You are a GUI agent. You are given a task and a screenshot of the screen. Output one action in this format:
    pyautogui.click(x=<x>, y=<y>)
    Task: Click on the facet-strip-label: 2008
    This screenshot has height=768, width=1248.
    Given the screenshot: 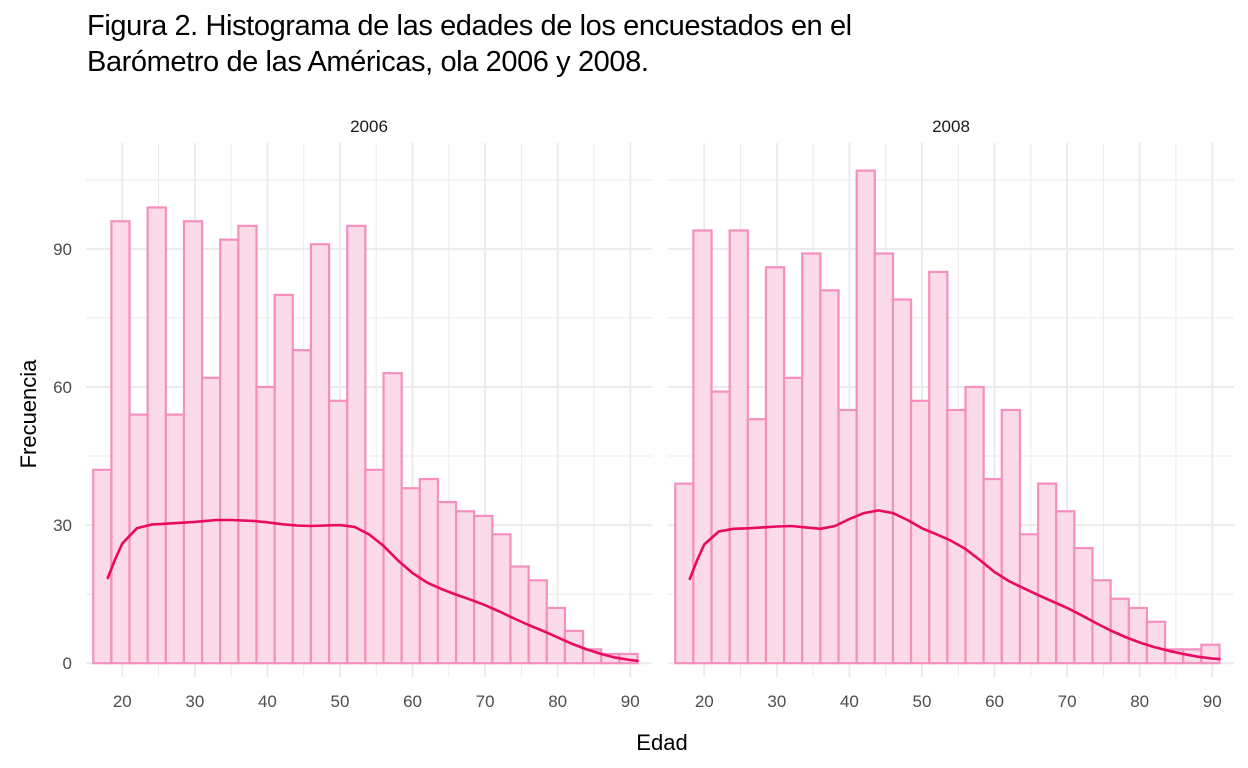 What is the action you would take?
    pyautogui.click(x=951, y=126)
    